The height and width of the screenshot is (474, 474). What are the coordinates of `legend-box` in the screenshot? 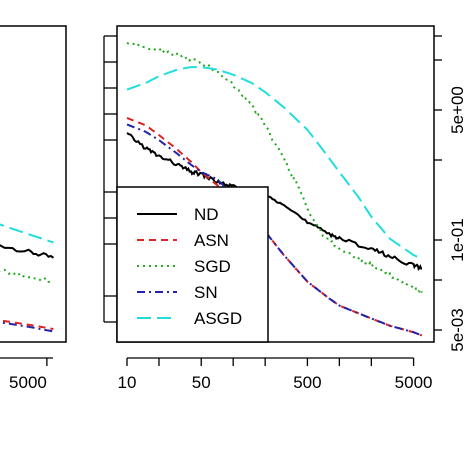 It's located at (192, 264).